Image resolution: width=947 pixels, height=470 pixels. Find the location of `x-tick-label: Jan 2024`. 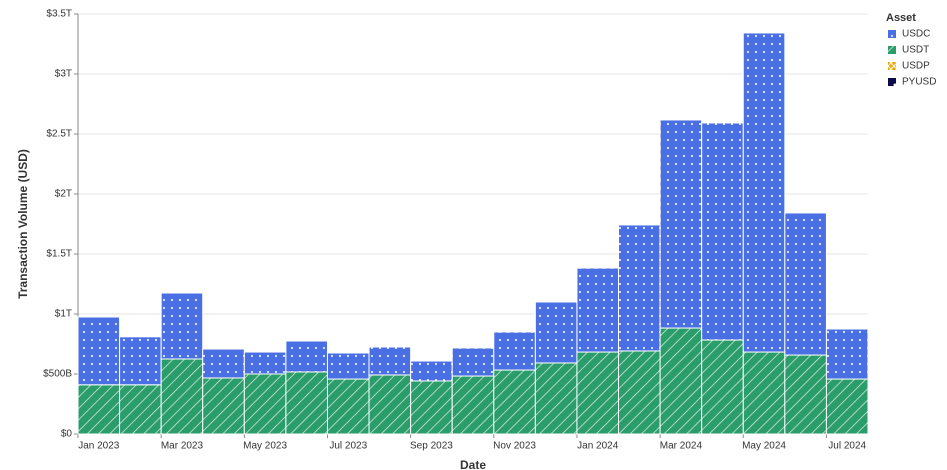

x-tick-label: Jan 2024 is located at coordinates (598, 446).